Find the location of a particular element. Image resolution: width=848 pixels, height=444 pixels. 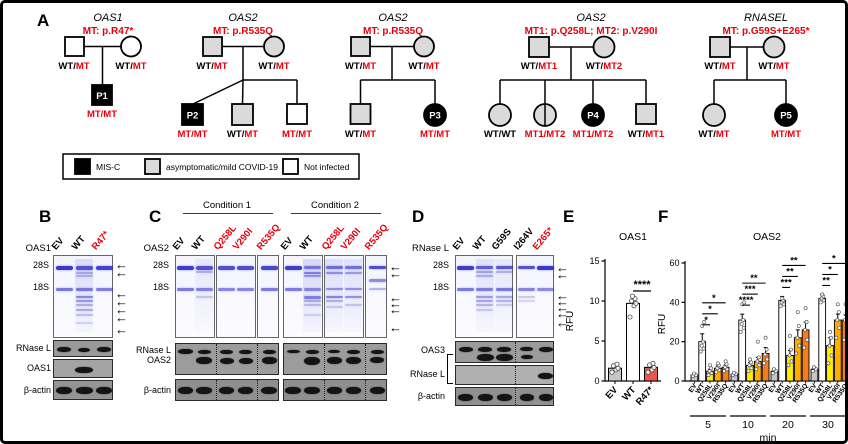

proband-p4-id: P4 is located at coordinates (593, 116).